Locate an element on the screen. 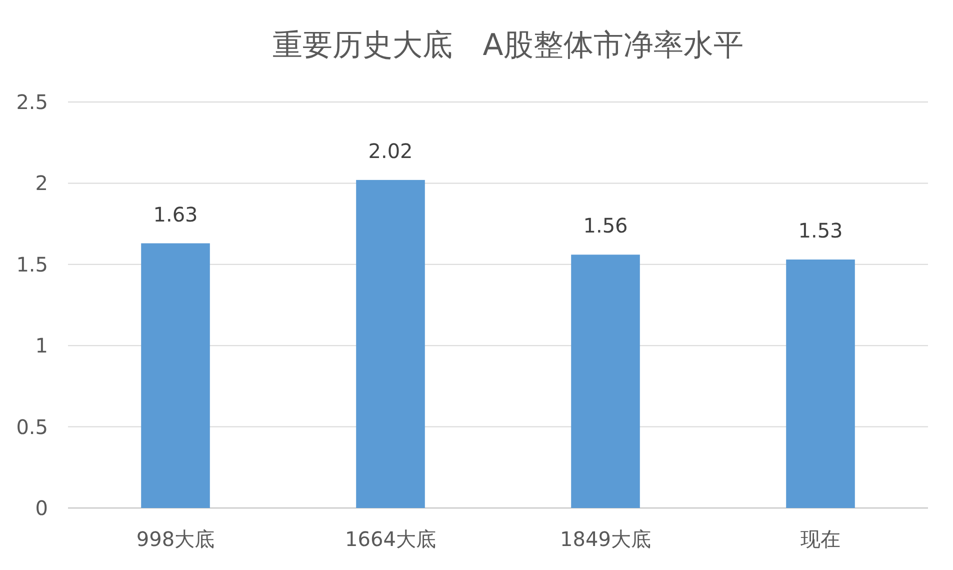 This screenshot has height=570, width=953. title: 重要历史大底 A股整体市净率水平 is located at coordinates (508, 45).